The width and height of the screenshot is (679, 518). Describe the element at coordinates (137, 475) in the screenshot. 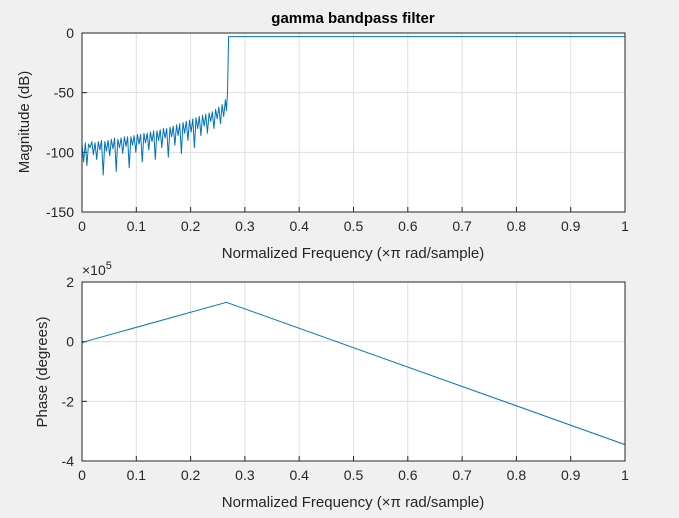

I see `phase-x-tick-label: 0.1` at that location.